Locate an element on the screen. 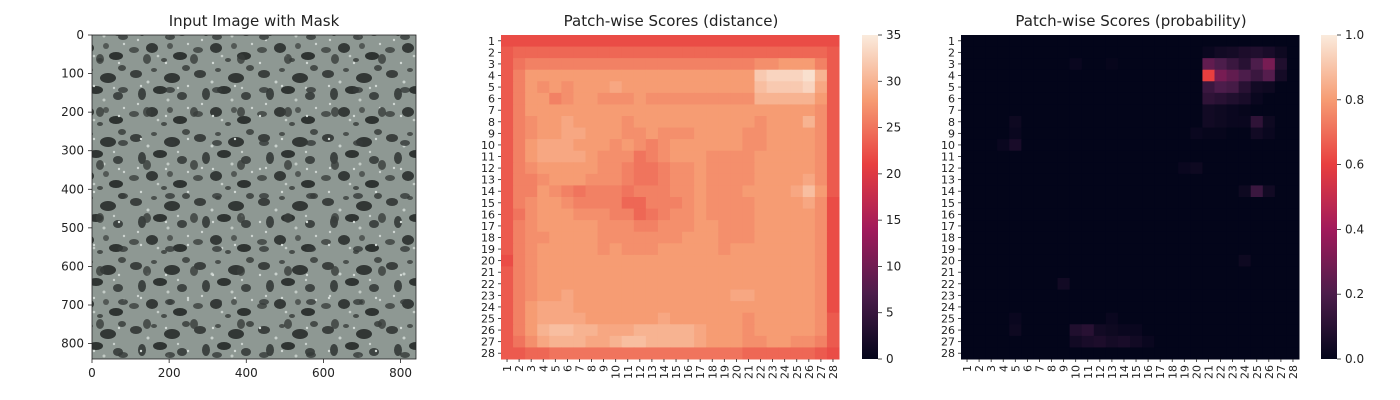 This screenshot has height=400, width=1400. distance-x-tick-label: 11 is located at coordinates (628, 372).